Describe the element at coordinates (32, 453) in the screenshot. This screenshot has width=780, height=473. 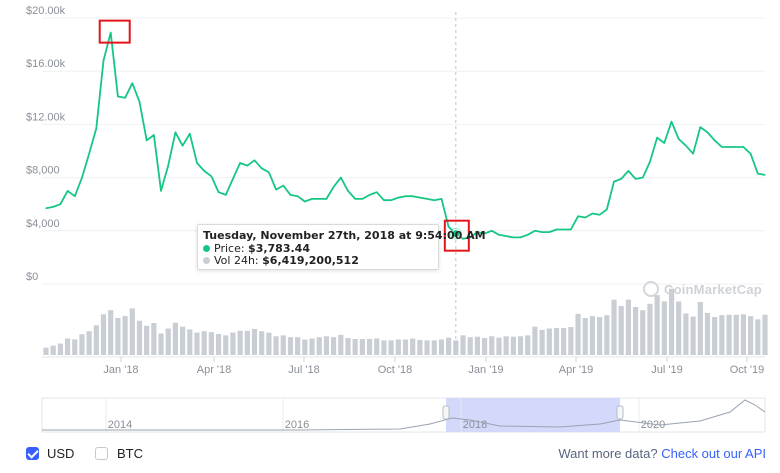
I see `usd-checkbox` at that location.